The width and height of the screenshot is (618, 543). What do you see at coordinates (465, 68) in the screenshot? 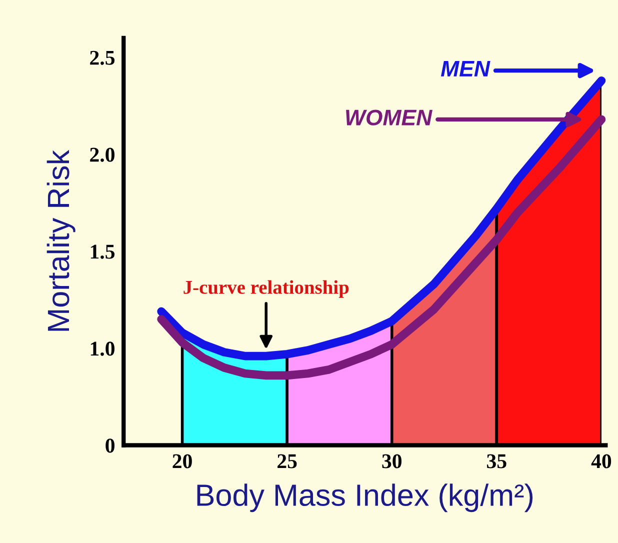
I see `legend-label: MEN` at bounding box center [465, 68].